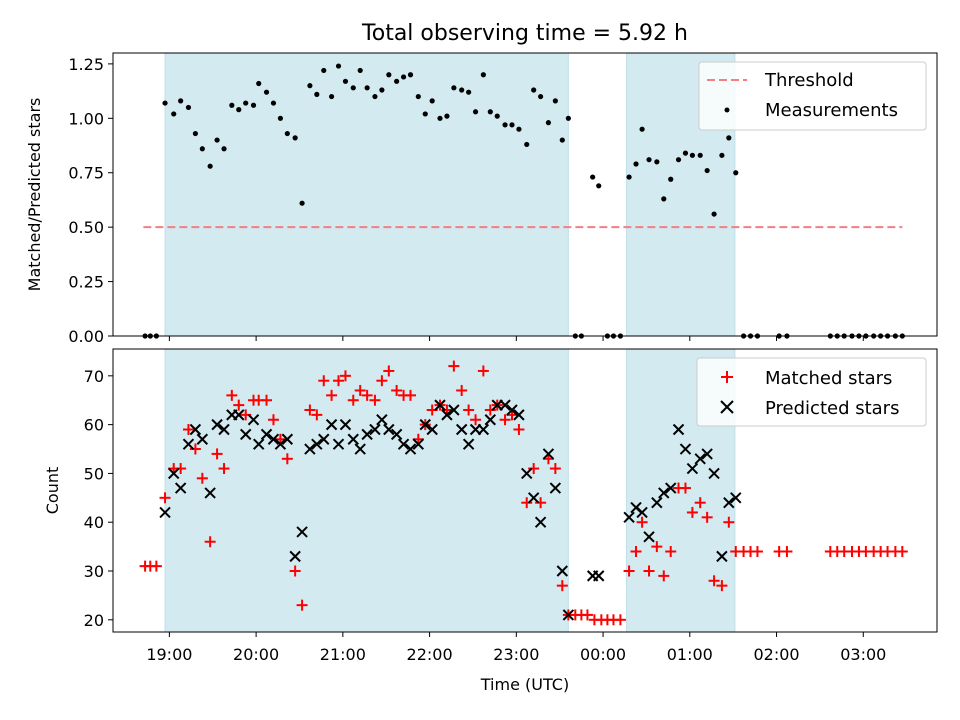 The width and height of the screenshot is (960, 720). I want to click on top-y-tick-label: 0.50, so click(86, 227).